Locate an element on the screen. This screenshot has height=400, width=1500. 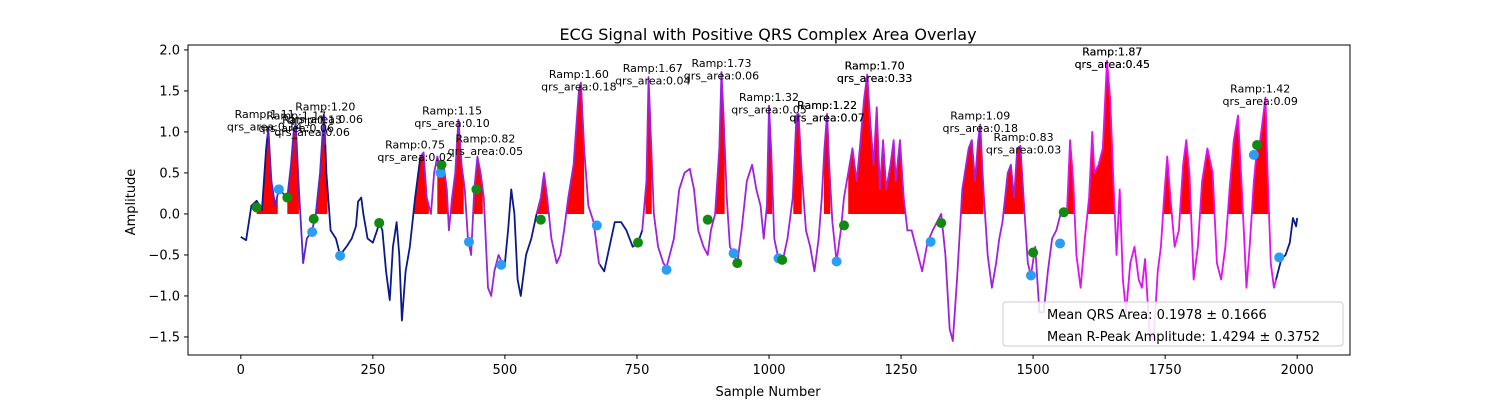
annotation-text-11-0: Ramp:1.22 is located at coordinates (827, 105).